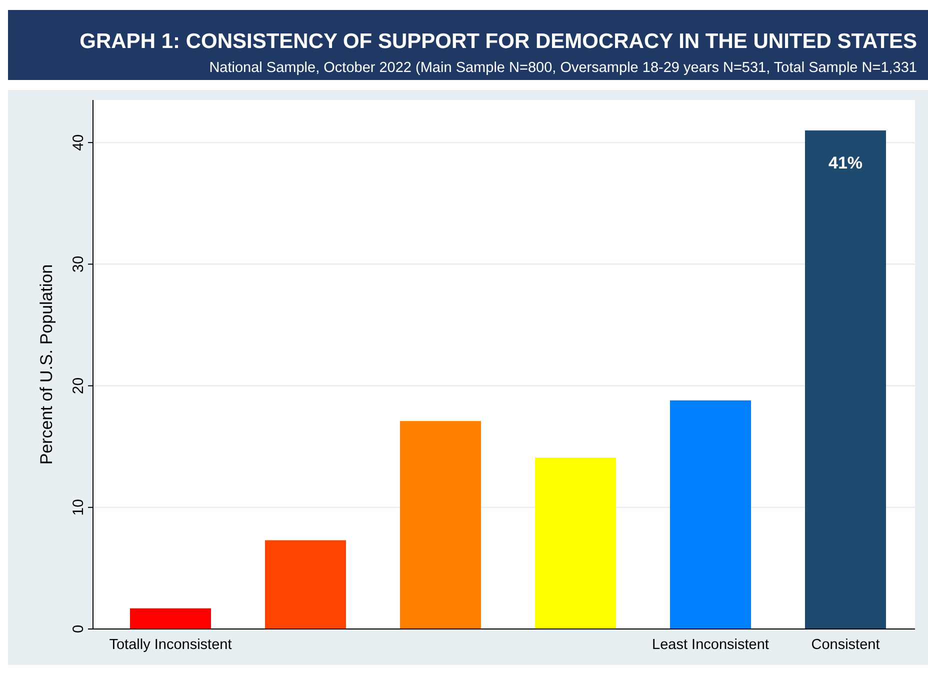 Image resolution: width=928 pixels, height=673 pixels. What do you see at coordinates (498, 41) in the screenshot?
I see `chart-title: GRAPH 1: CONSISTENCY OF SUPPORT FOR DEMOCRACY IN THE UNITED STATES` at bounding box center [498, 41].